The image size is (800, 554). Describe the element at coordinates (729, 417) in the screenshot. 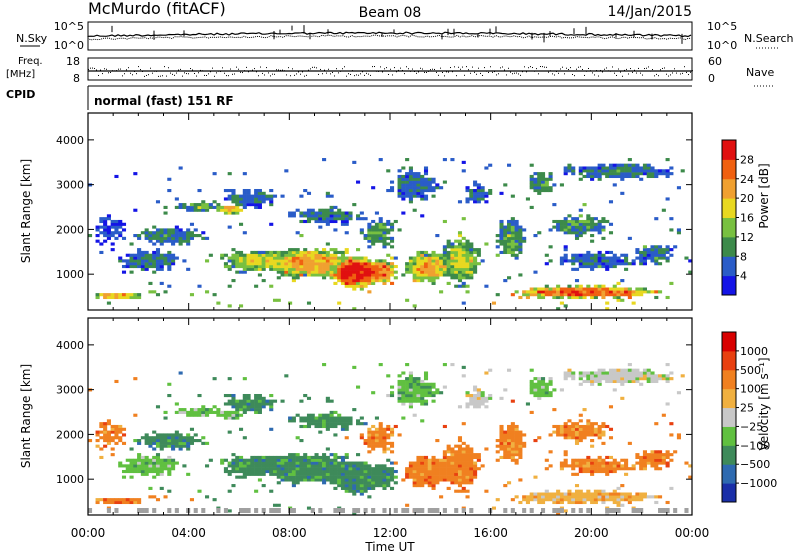

I see `colorbar-swatch` at that location.